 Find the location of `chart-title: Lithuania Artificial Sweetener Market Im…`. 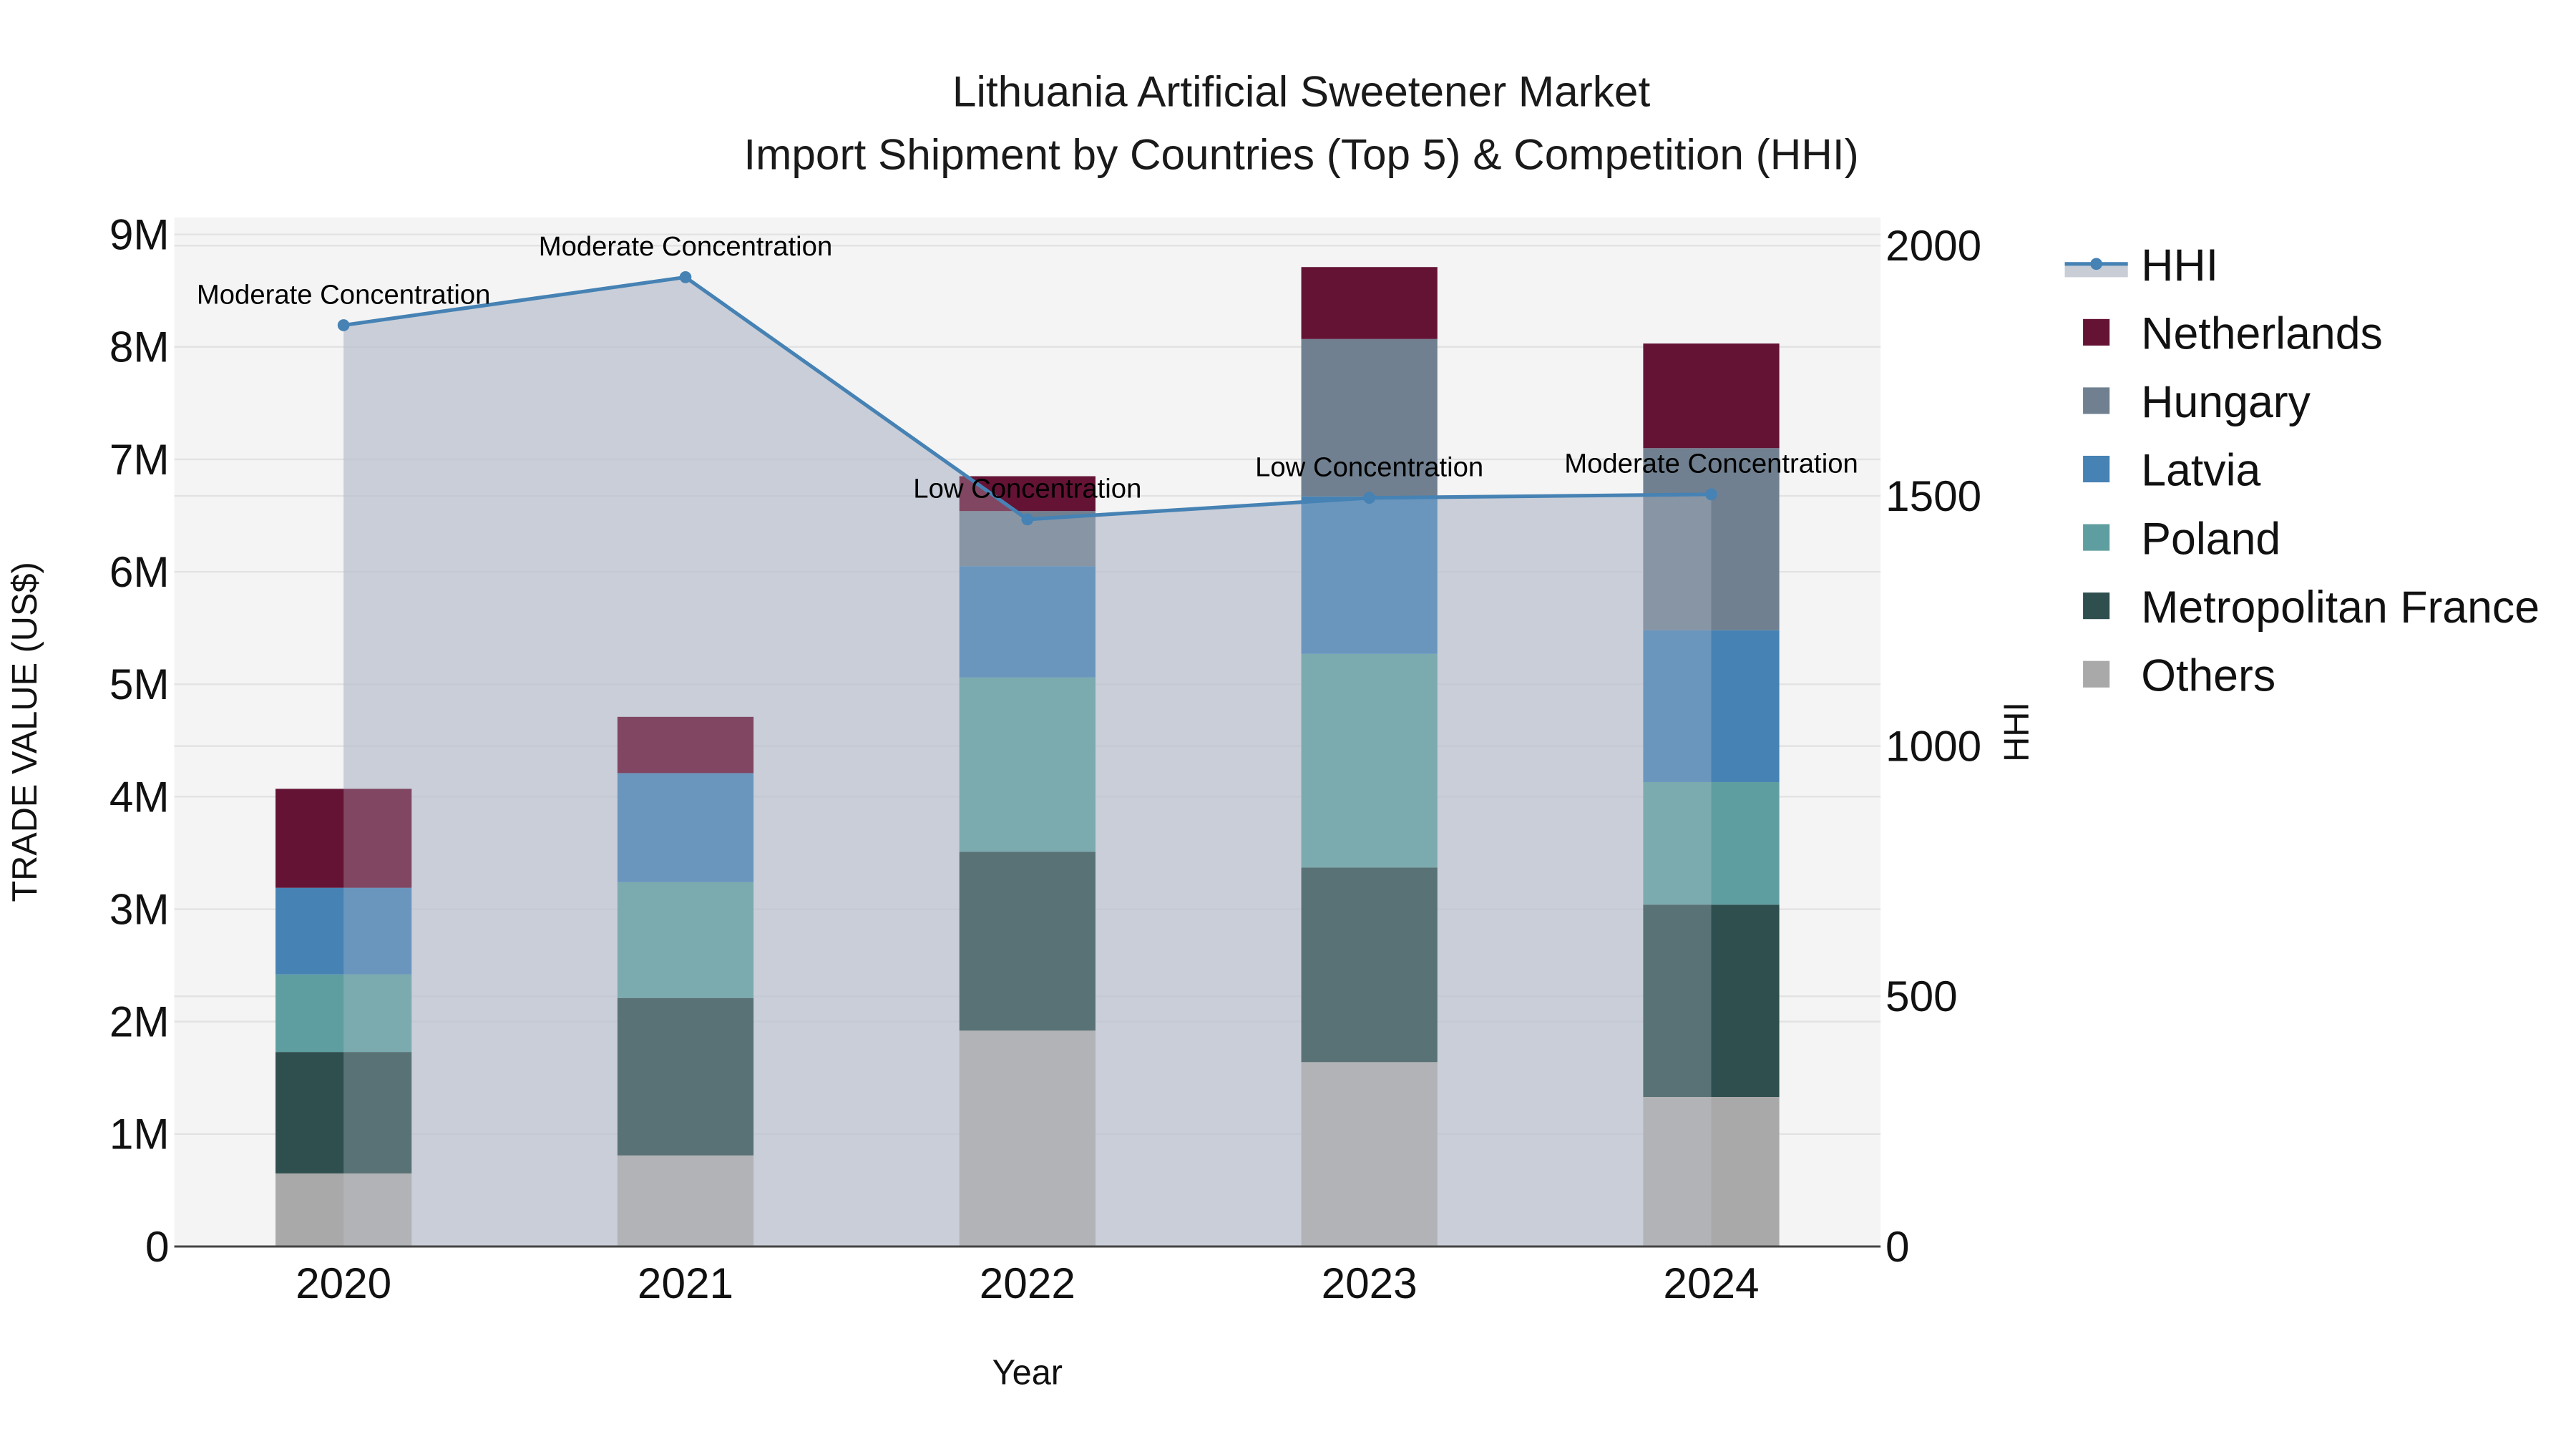

chart-title: Lithuania Artificial Sweetener Market Im… is located at coordinates (1300, 122).